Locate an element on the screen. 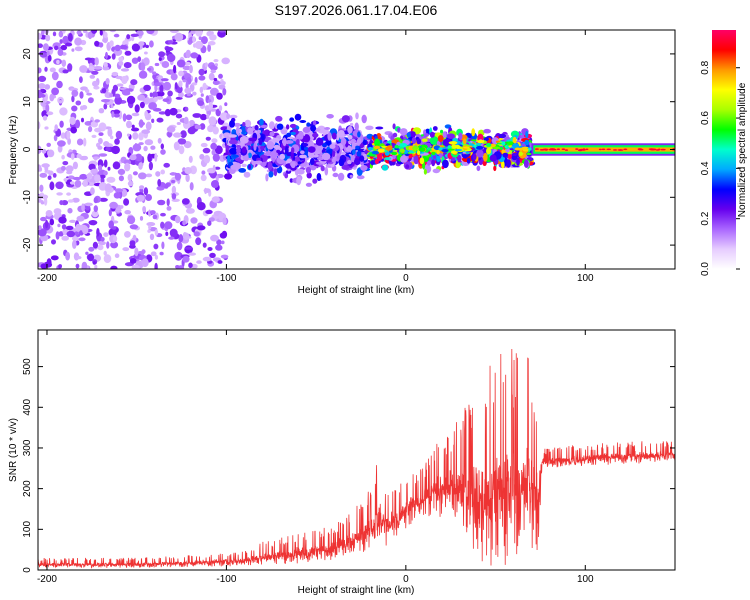  colorbar-ticks: 0.0 0.2 0.4 0.6 0.8 is located at coordinates (720, 168).